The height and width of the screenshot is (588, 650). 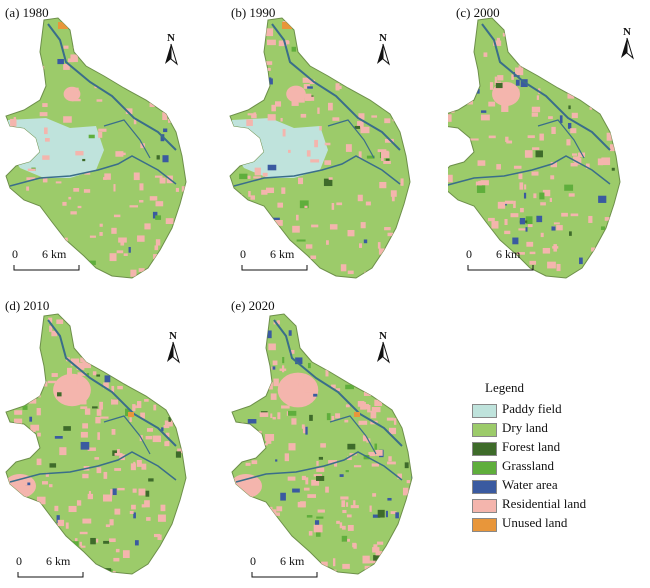 I want to click on legend-item-dry-land: Dry land, so click(x=557, y=428).